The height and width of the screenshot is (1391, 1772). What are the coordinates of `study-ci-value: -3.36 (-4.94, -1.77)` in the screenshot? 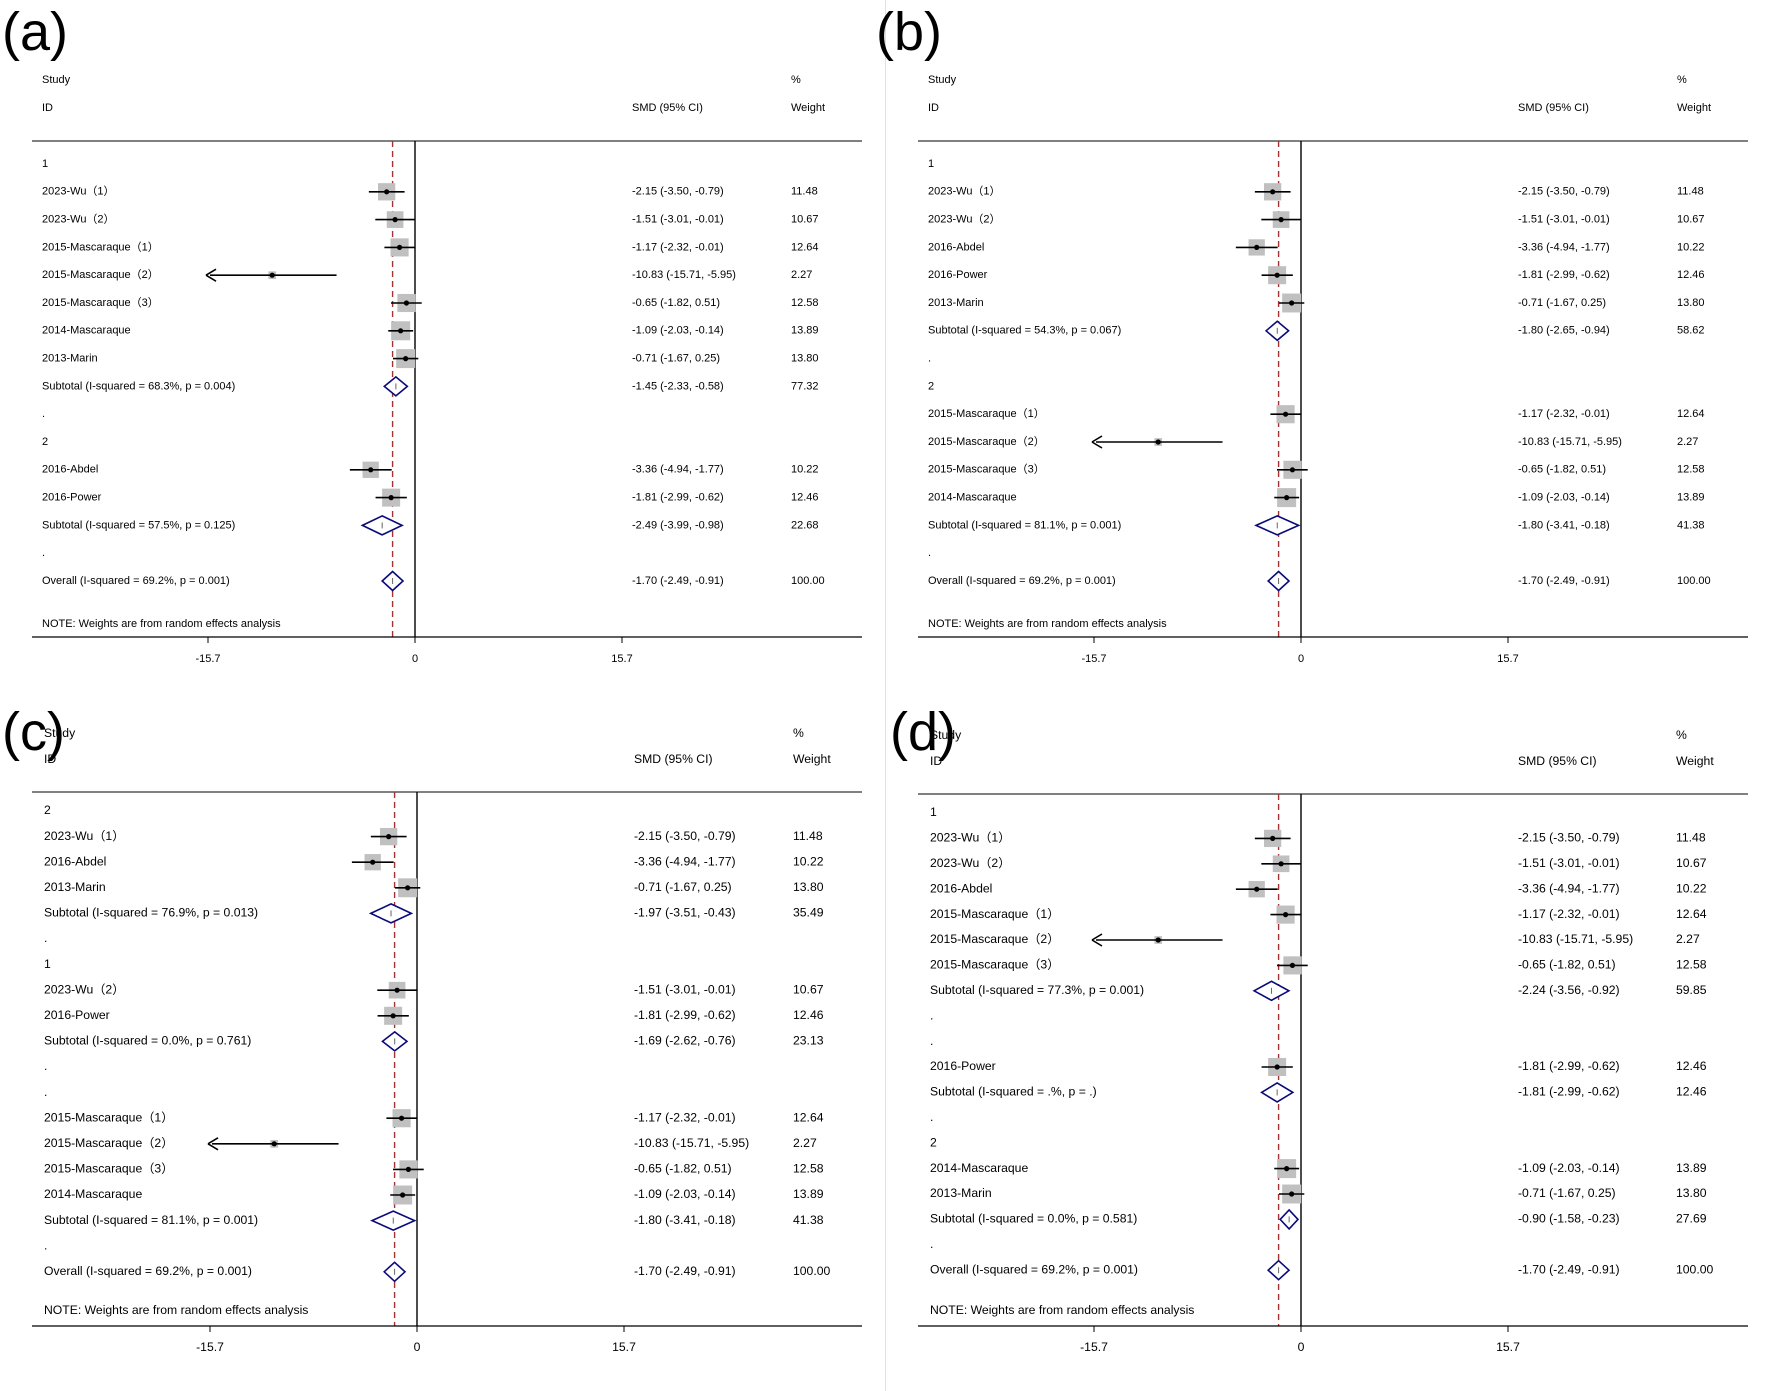 It's located at (678, 470).